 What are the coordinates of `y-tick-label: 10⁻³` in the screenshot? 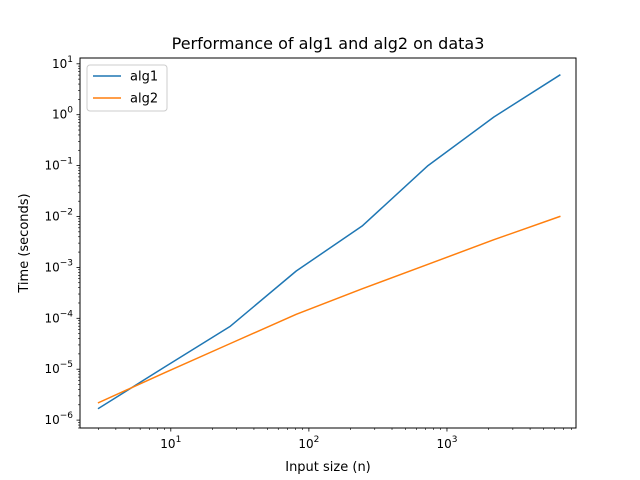 It's located at (58, 266).